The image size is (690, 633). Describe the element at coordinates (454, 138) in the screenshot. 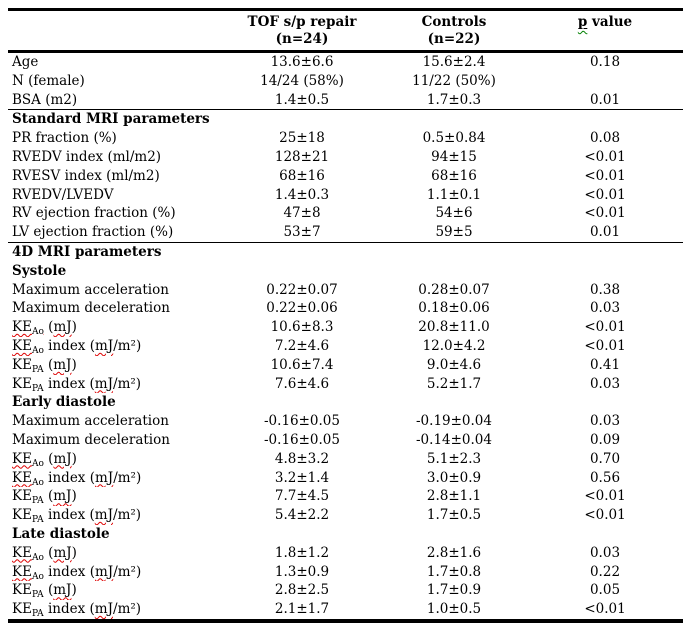

I see `controls-value-cell: 0.5±0.84` at that location.